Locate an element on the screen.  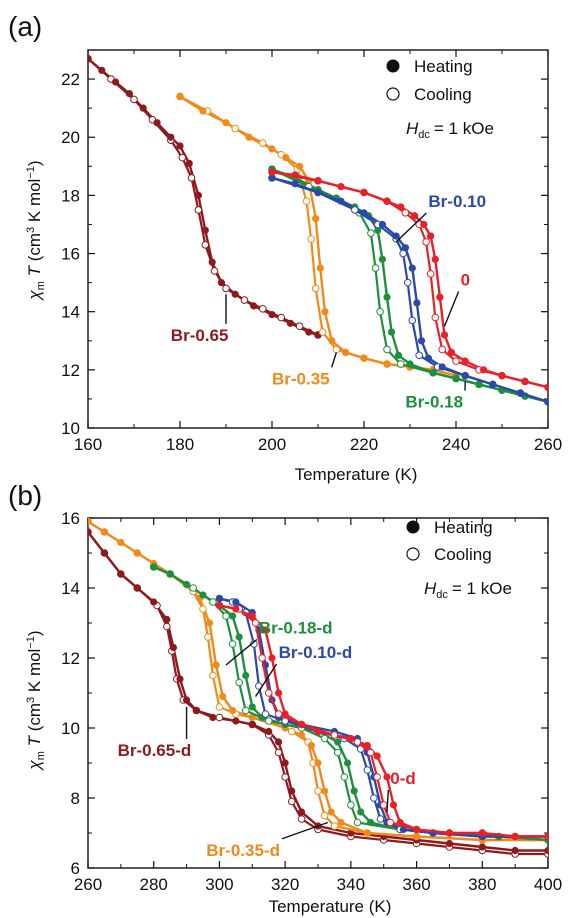
panel-a-x-axis-title: Temperature (K) is located at coordinates (356, 474).